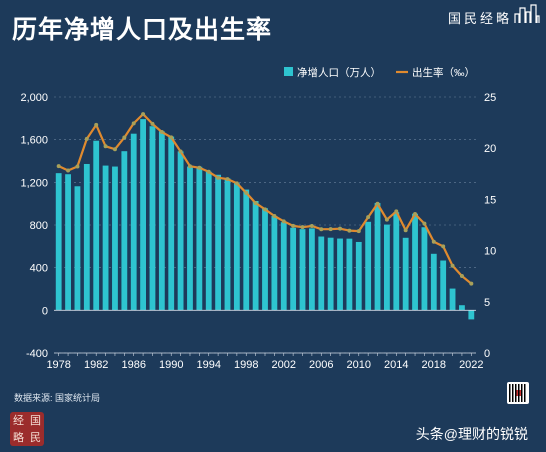 This screenshot has width=546, height=452. What do you see at coordinates (57, 398) in the screenshot?
I see `data-source-note: 数据来源: 国家统计局` at bounding box center [57, 398].